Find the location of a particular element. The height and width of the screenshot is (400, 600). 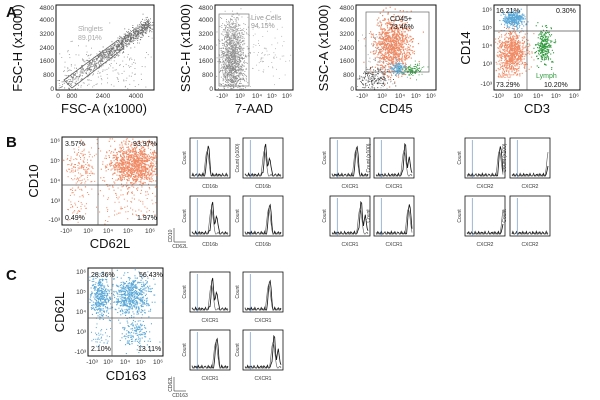

singlets-gate is located at coordinates (94, 64).